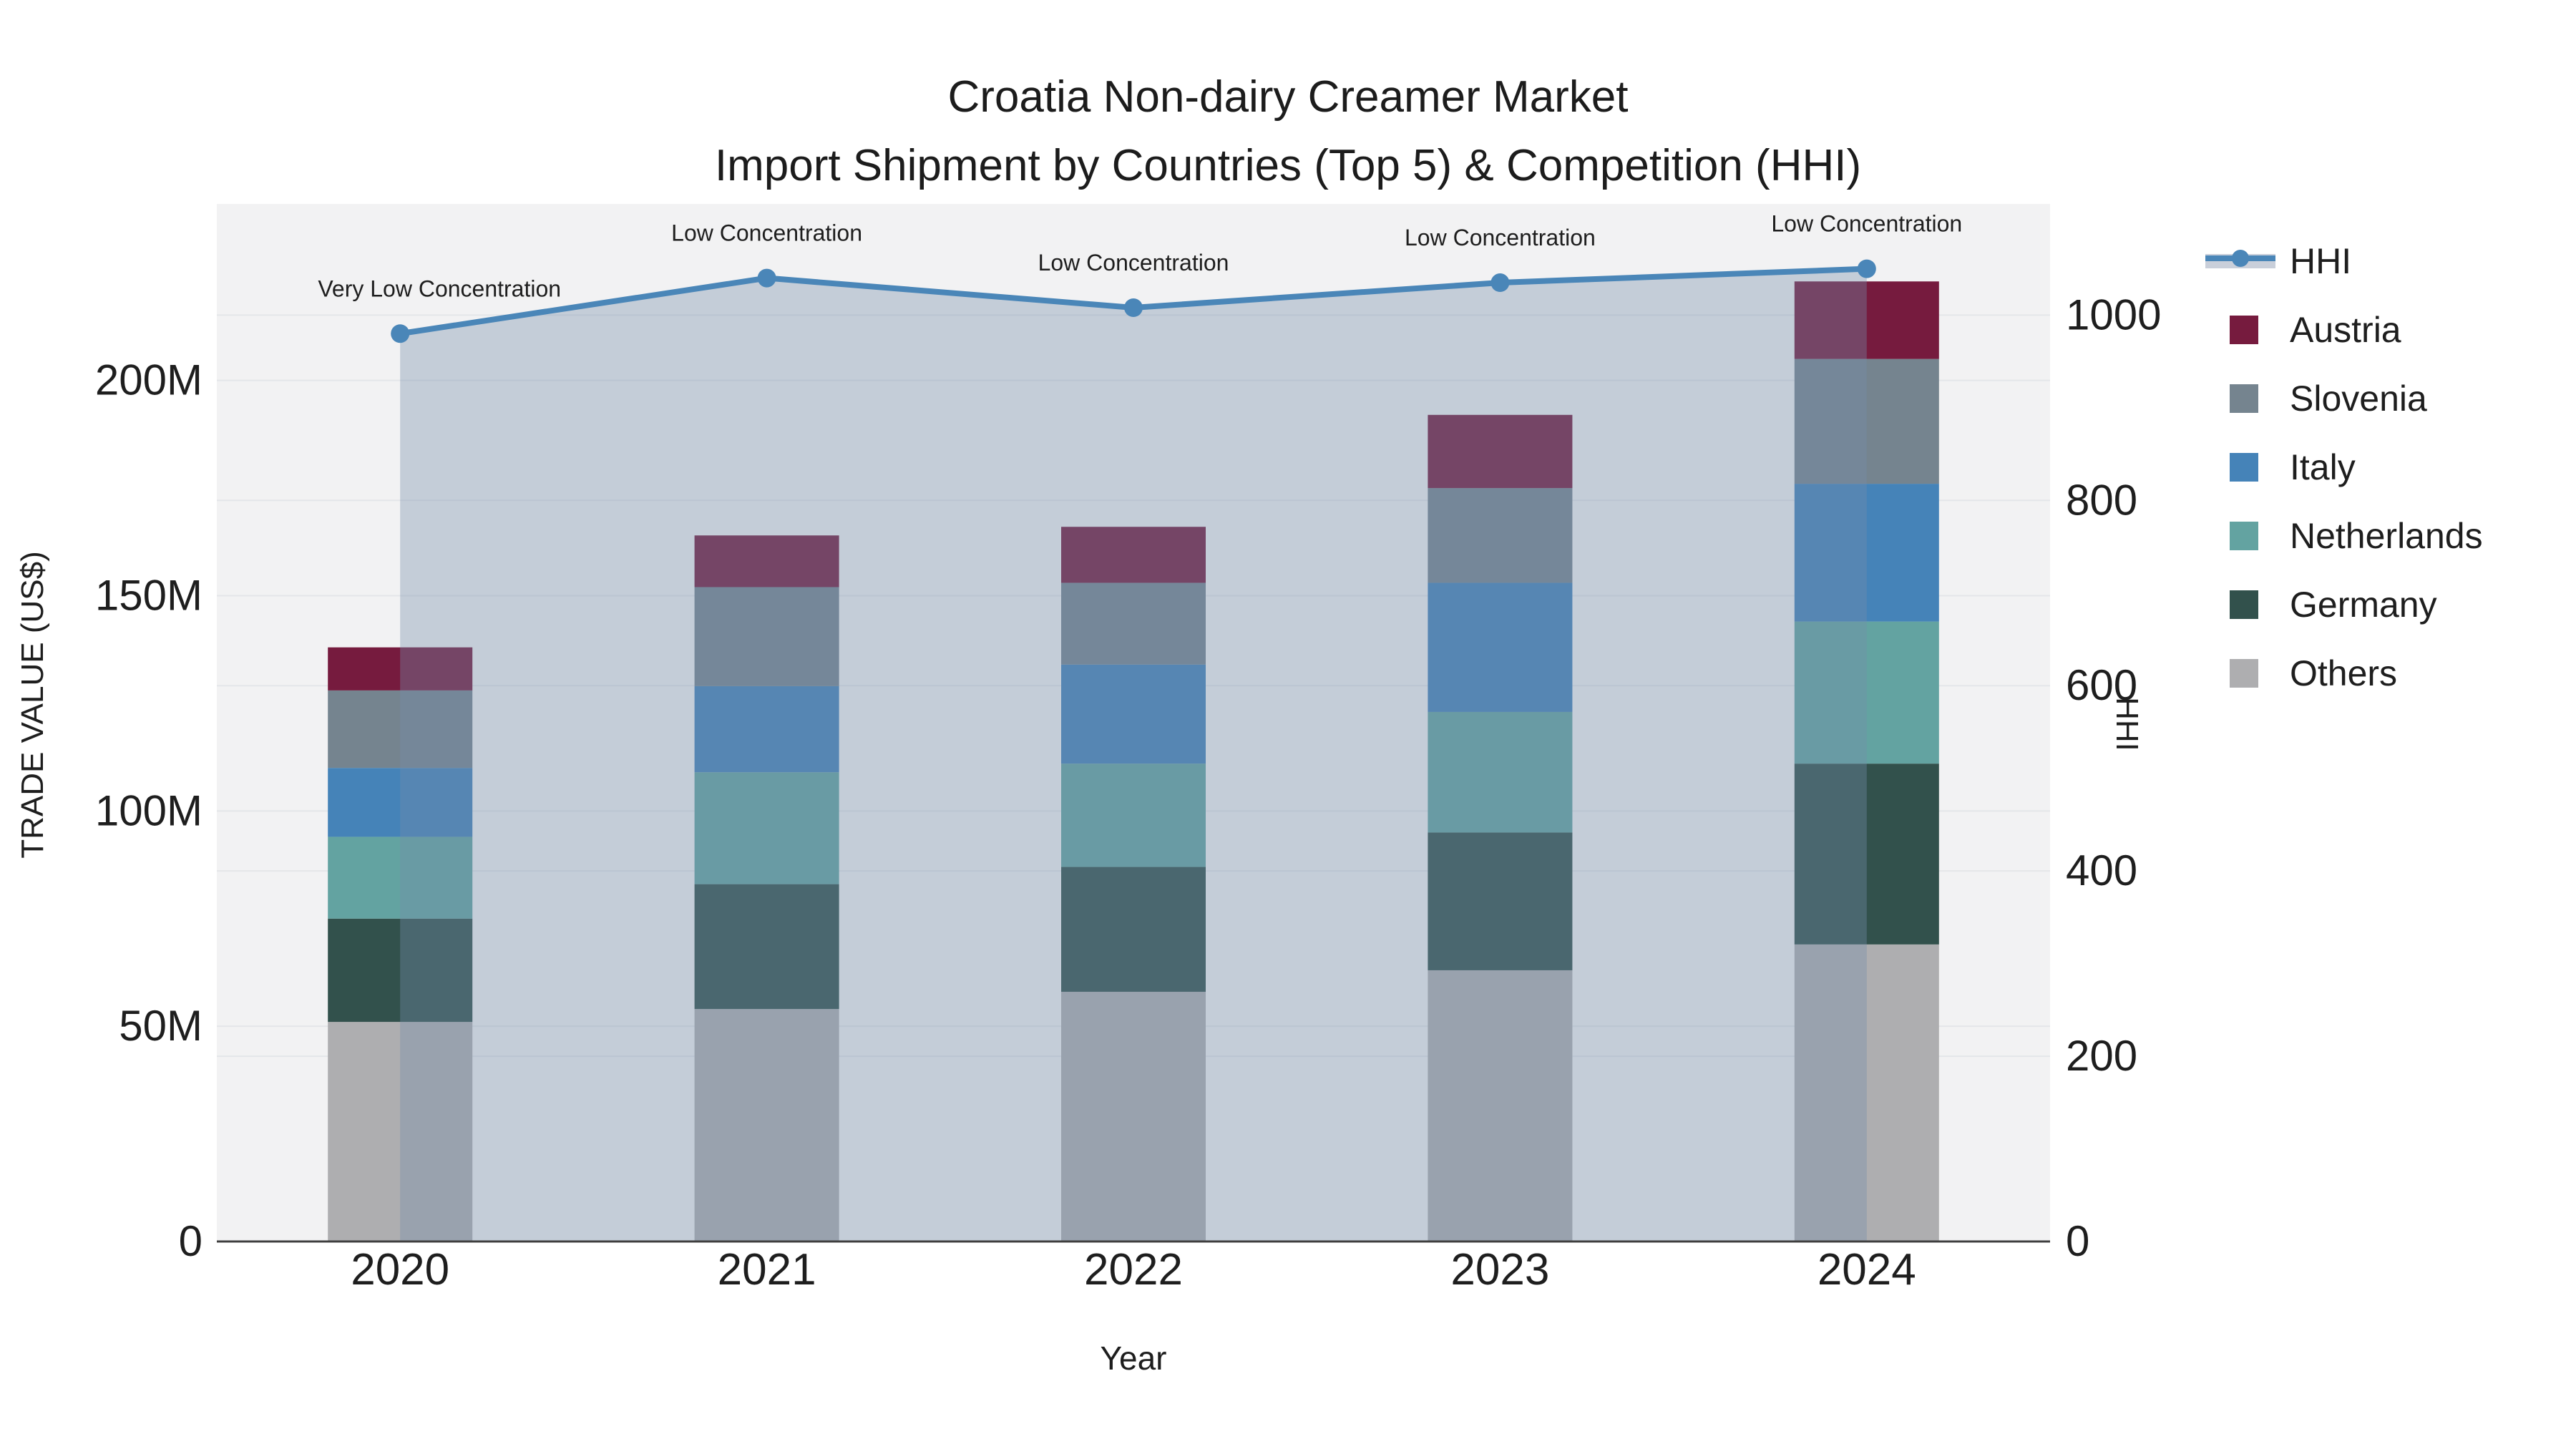 Image resolution: width=2576 pixels, height=1449 pixels. I want to click on legend-item-hhi: HHI, so click(2278, 261).